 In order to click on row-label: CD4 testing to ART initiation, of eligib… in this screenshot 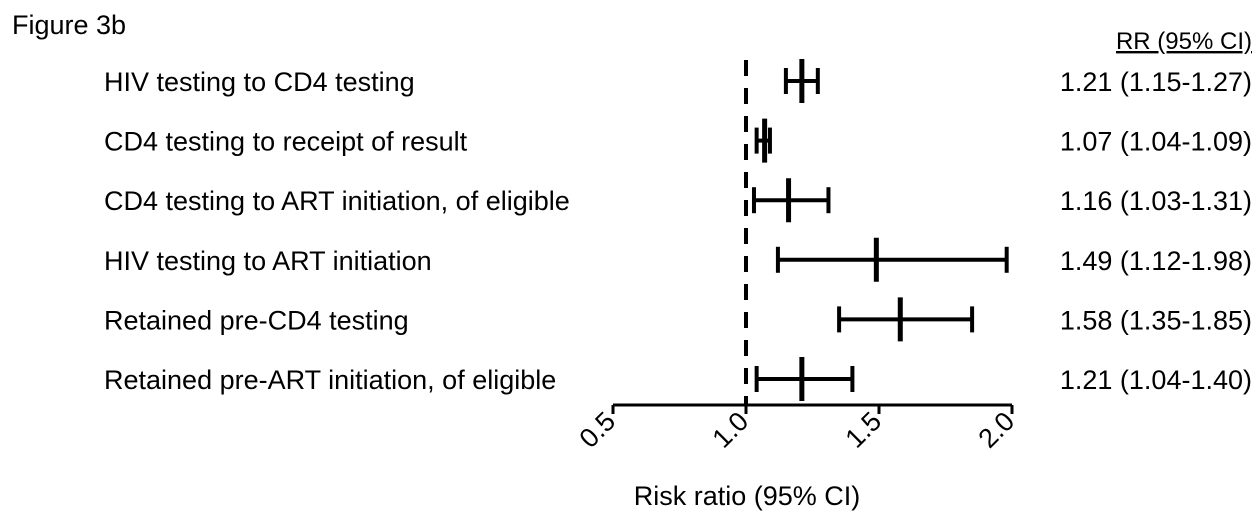, I will do `click(337, 201)`.